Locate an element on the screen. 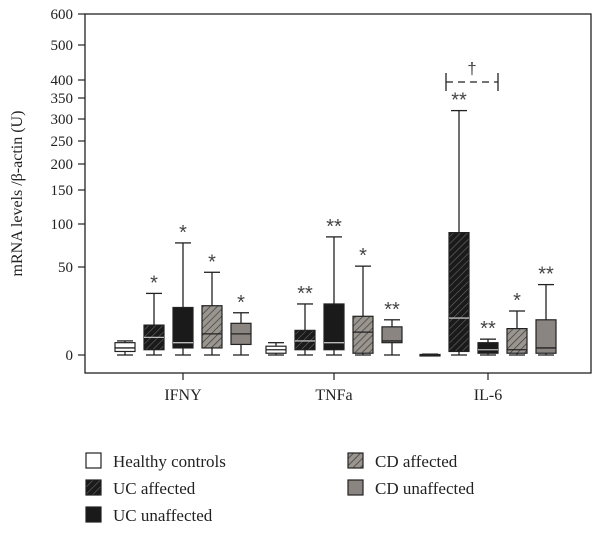  x-tick-label: IL-6 is located at coordinates (488, 395).